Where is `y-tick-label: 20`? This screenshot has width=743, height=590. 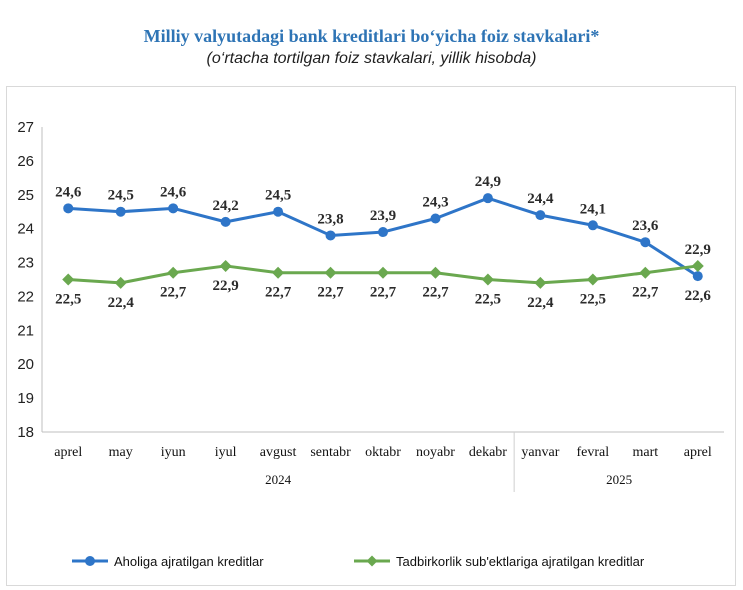
y-tick-label: 20 is located at coordinates (25, 364).